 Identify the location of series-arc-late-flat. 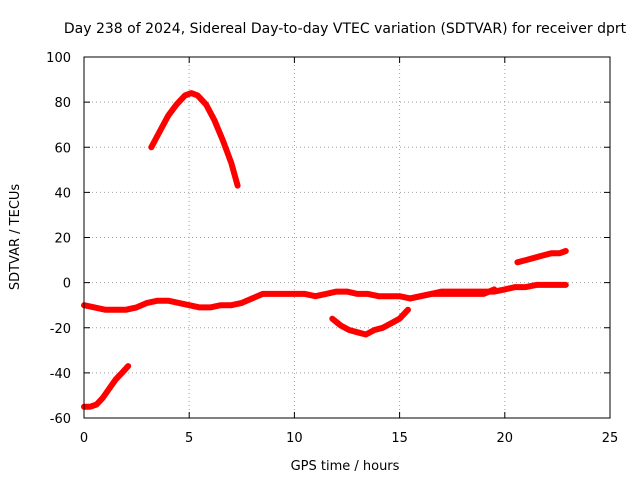
(488, 291).